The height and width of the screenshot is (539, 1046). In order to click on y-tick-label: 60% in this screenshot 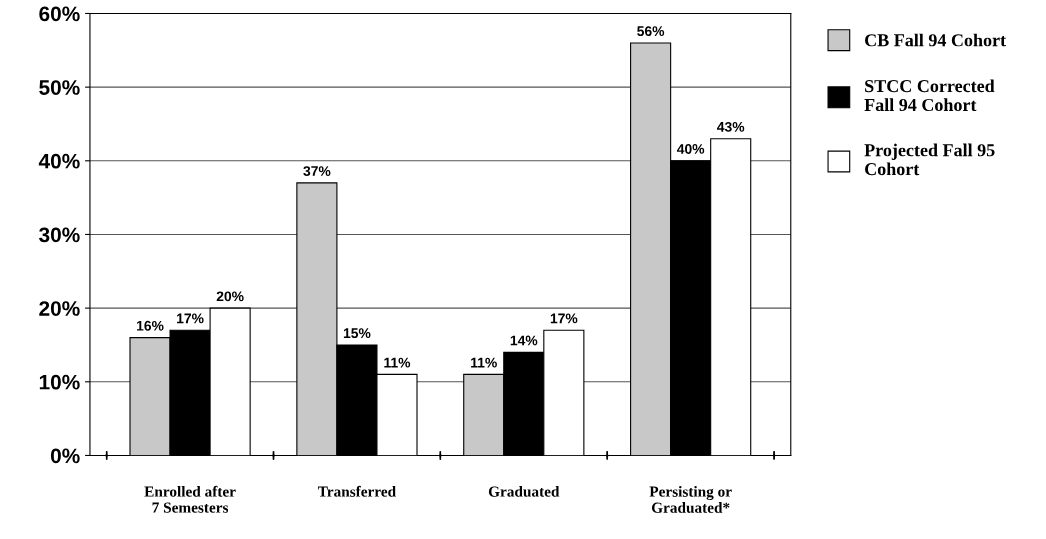, I will do `click(59, 14)`.